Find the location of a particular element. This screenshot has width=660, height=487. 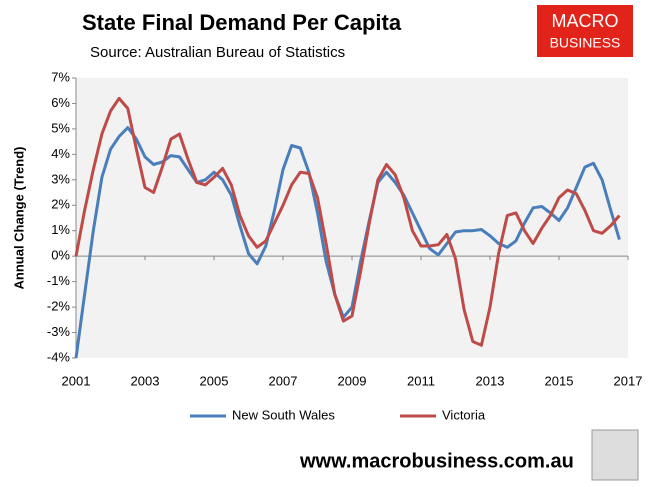

logo-box is located at coordinates (585, 31).